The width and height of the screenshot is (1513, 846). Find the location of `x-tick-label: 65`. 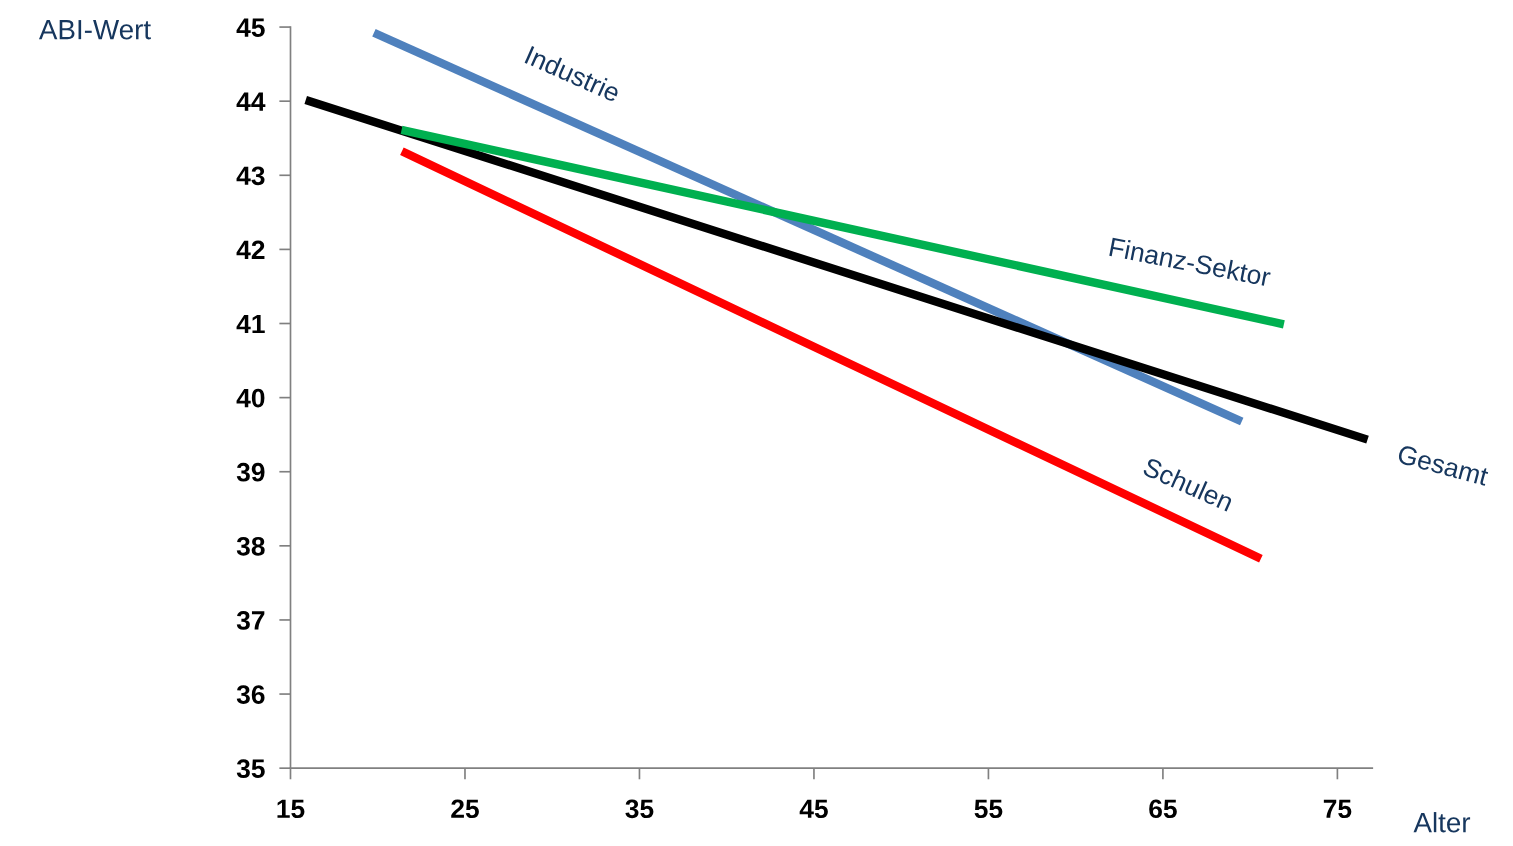

x-tick-label: 65 is located at coordinates (1163, 809).